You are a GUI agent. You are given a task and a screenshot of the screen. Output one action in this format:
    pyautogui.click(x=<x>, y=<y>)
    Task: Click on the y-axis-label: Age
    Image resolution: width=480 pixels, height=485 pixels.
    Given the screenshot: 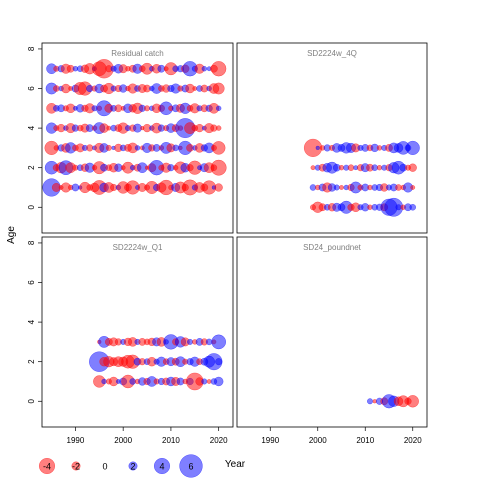 What is the action you would take?
    pyautogui.click(x=11, y=235)
    